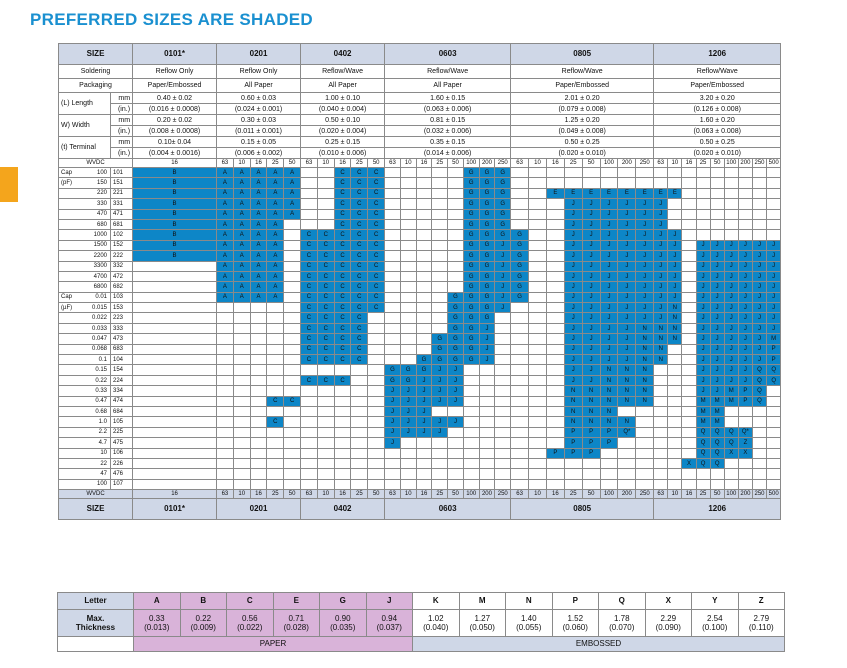 Image resolution: width=847 pixels, height=668 pixels. Describe the element at coordinates (609, 391) in the screenshot. I see `grid-cell: N` at that location.